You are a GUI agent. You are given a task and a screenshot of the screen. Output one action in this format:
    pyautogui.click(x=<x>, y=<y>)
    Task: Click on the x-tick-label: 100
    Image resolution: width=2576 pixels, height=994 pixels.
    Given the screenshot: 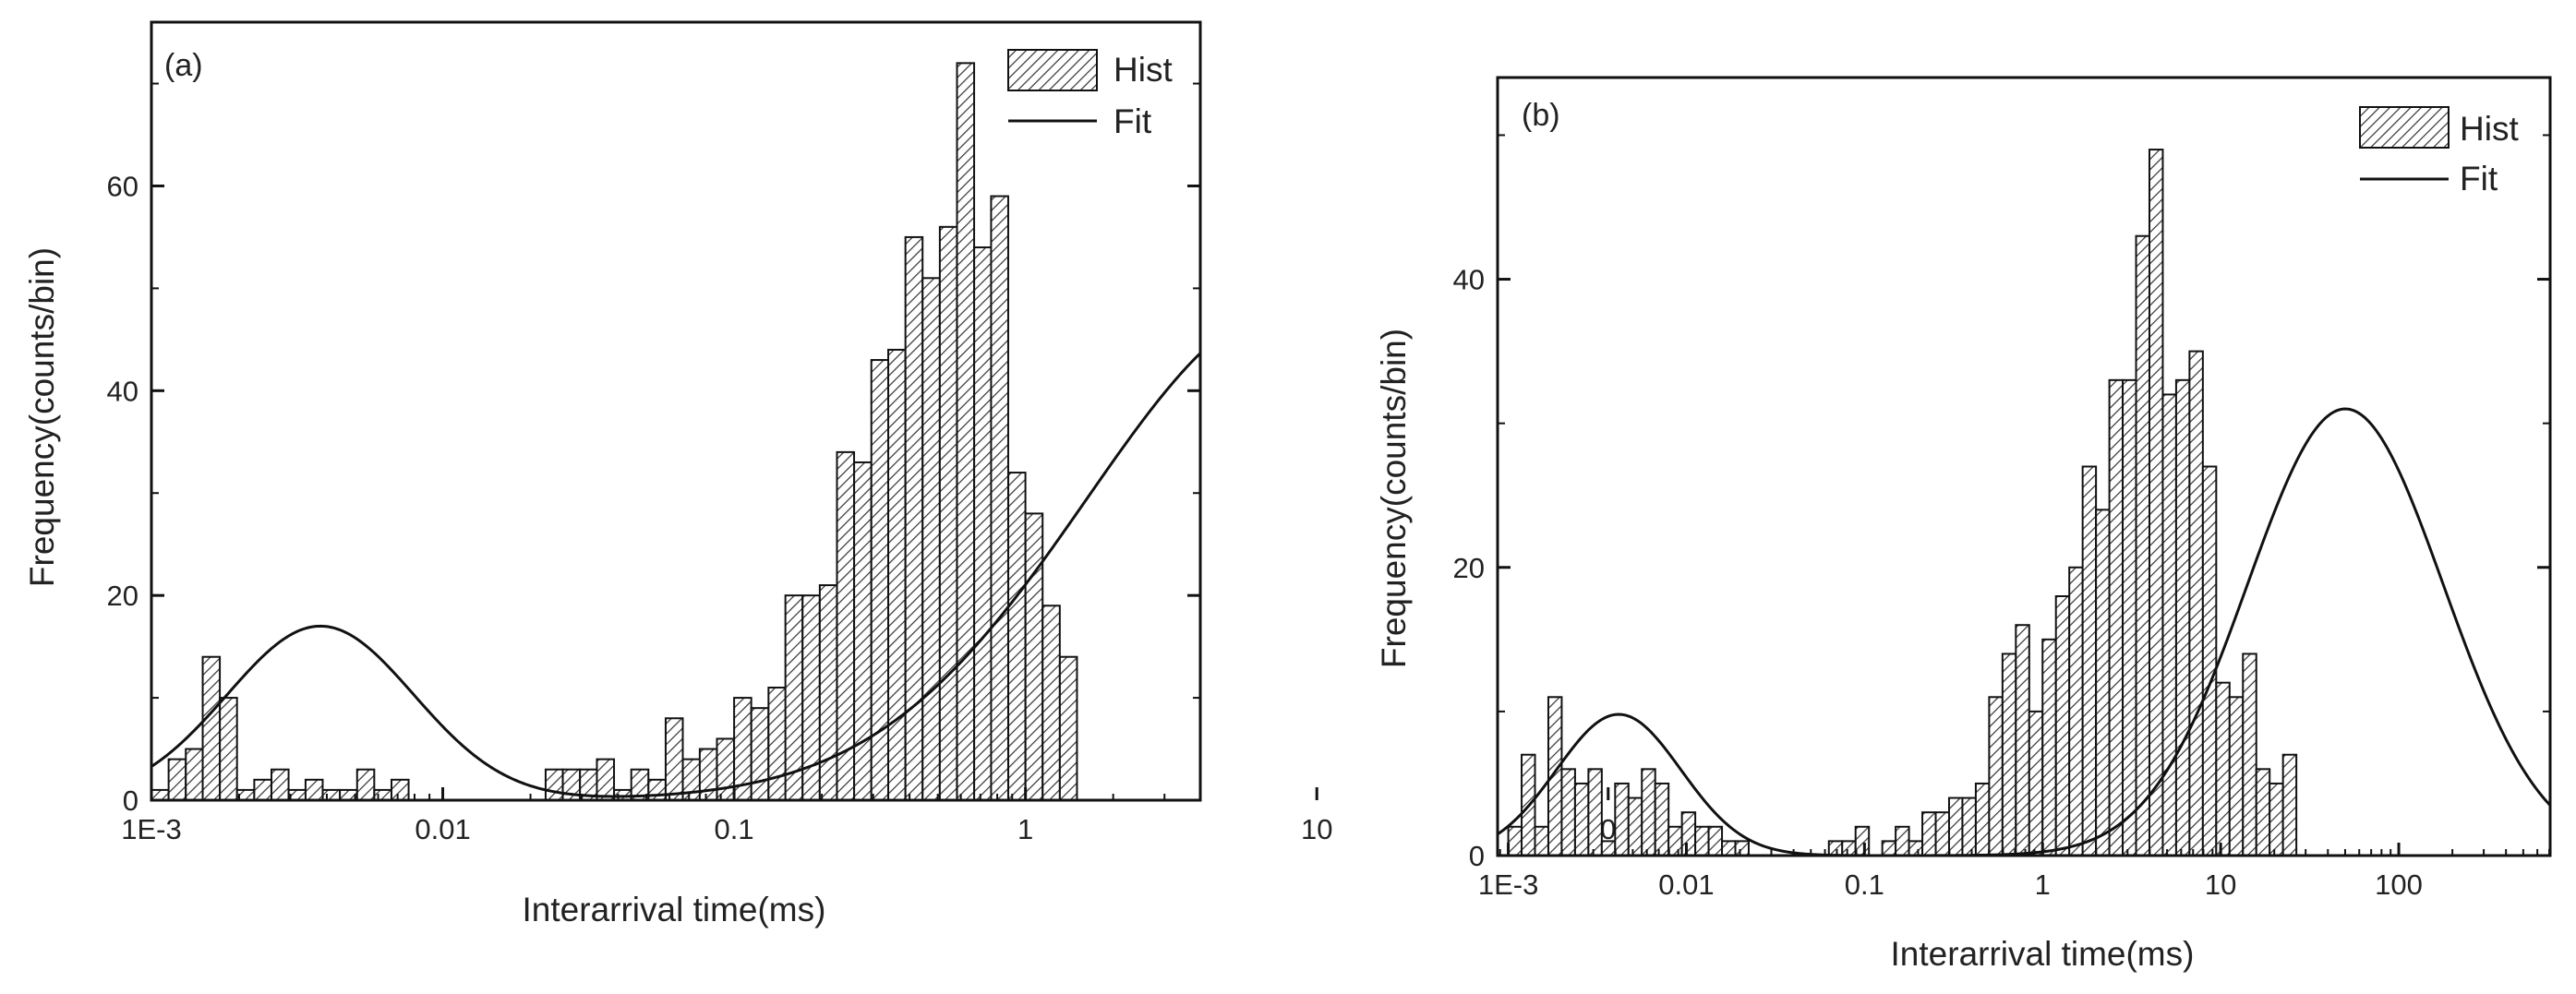 What is the action you would take?
    pyautogui.click(x=2399, y=885)
    